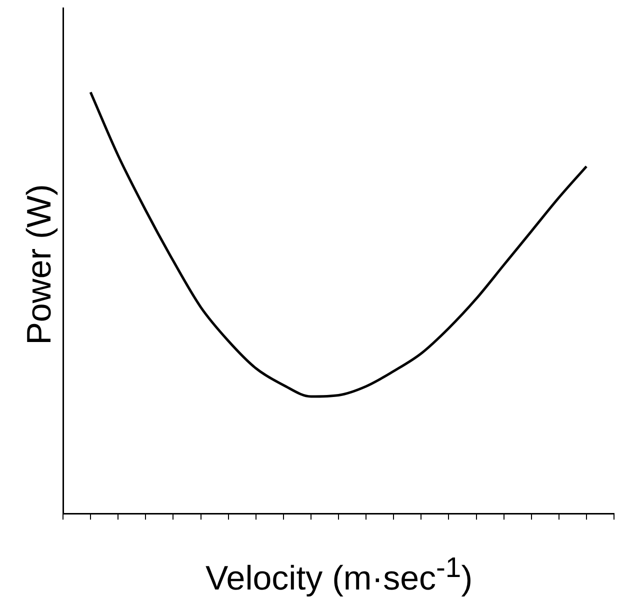 The width and height of the screenshot is (618, 601). What do you see at coordinates (40, 265) in the screenshot?
I see `y-axis-title: Power (W)` at bounding box center [40, 265].